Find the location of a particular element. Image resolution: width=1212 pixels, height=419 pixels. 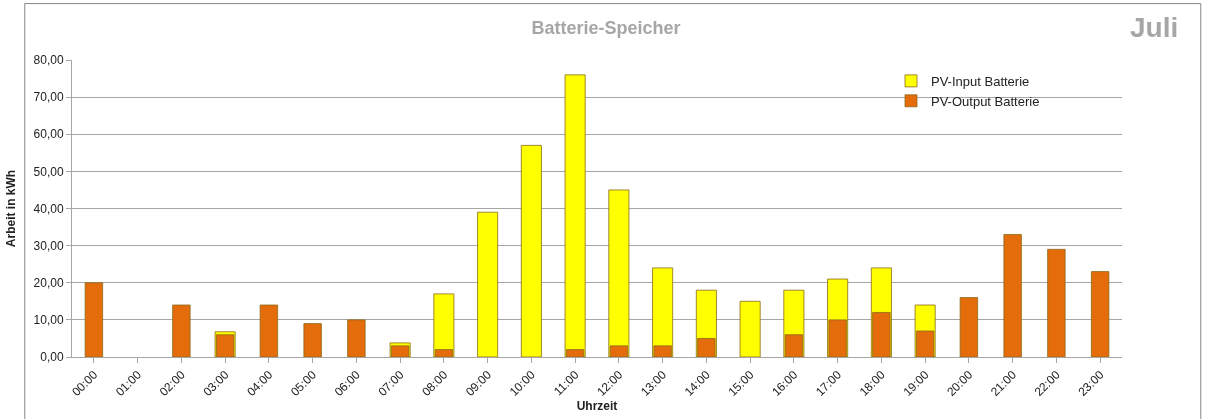

y-tick-label: 30,00 is located at coordinates (48, 245).